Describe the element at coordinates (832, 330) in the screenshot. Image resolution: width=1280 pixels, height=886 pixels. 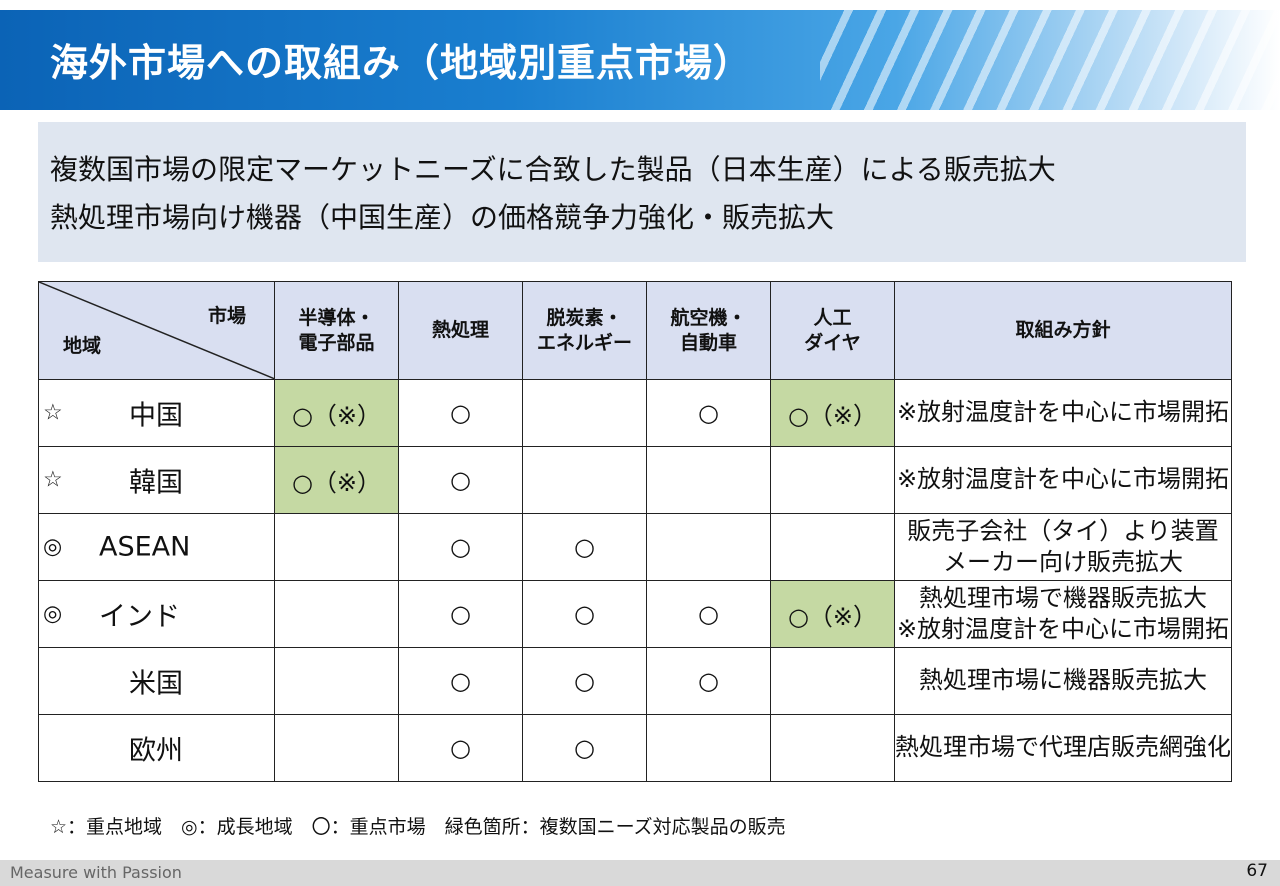
I see `column-header-artificial-diamond: 人工 ダイヤ` at that location.